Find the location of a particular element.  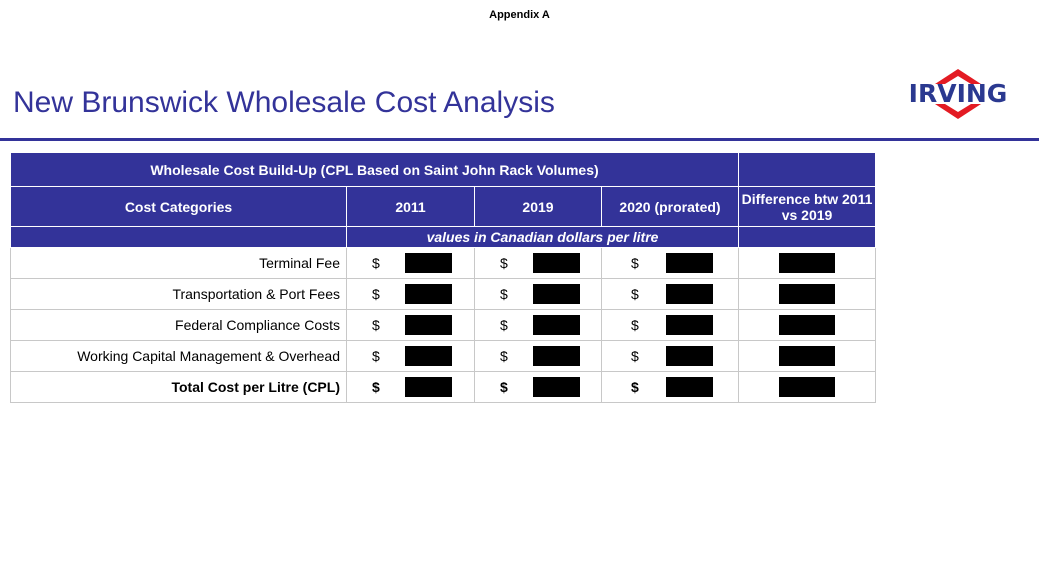

column-header: 2011 is located at coordinates (410, 206).